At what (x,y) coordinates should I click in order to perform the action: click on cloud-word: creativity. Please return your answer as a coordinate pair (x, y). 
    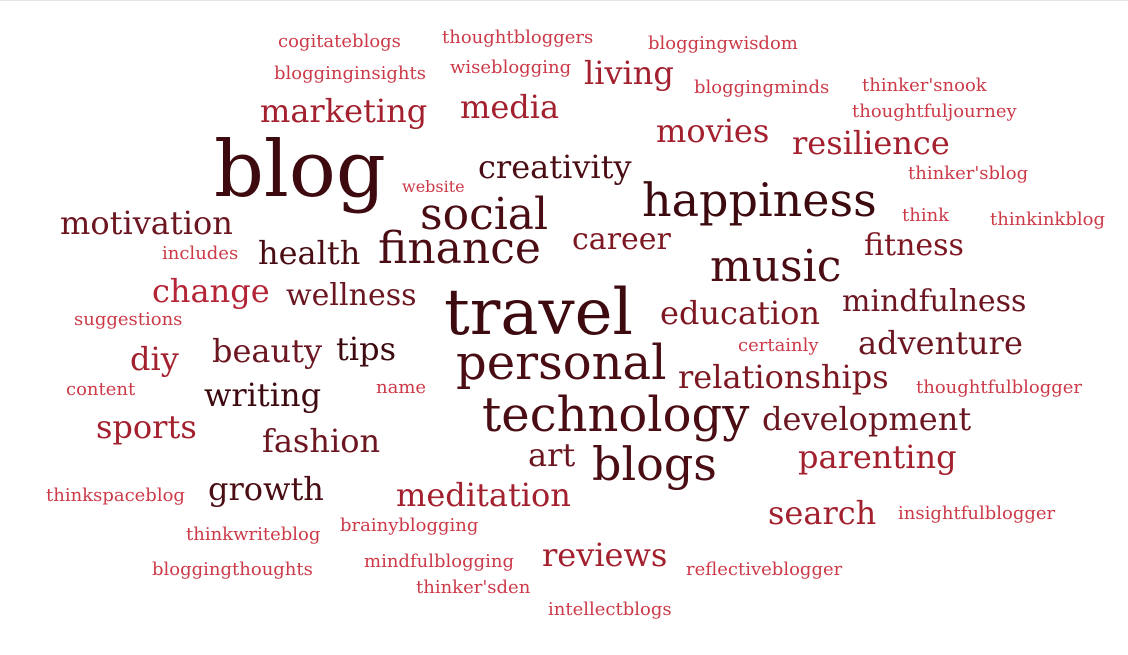
    Looking at the image, I should click on (555, 167).